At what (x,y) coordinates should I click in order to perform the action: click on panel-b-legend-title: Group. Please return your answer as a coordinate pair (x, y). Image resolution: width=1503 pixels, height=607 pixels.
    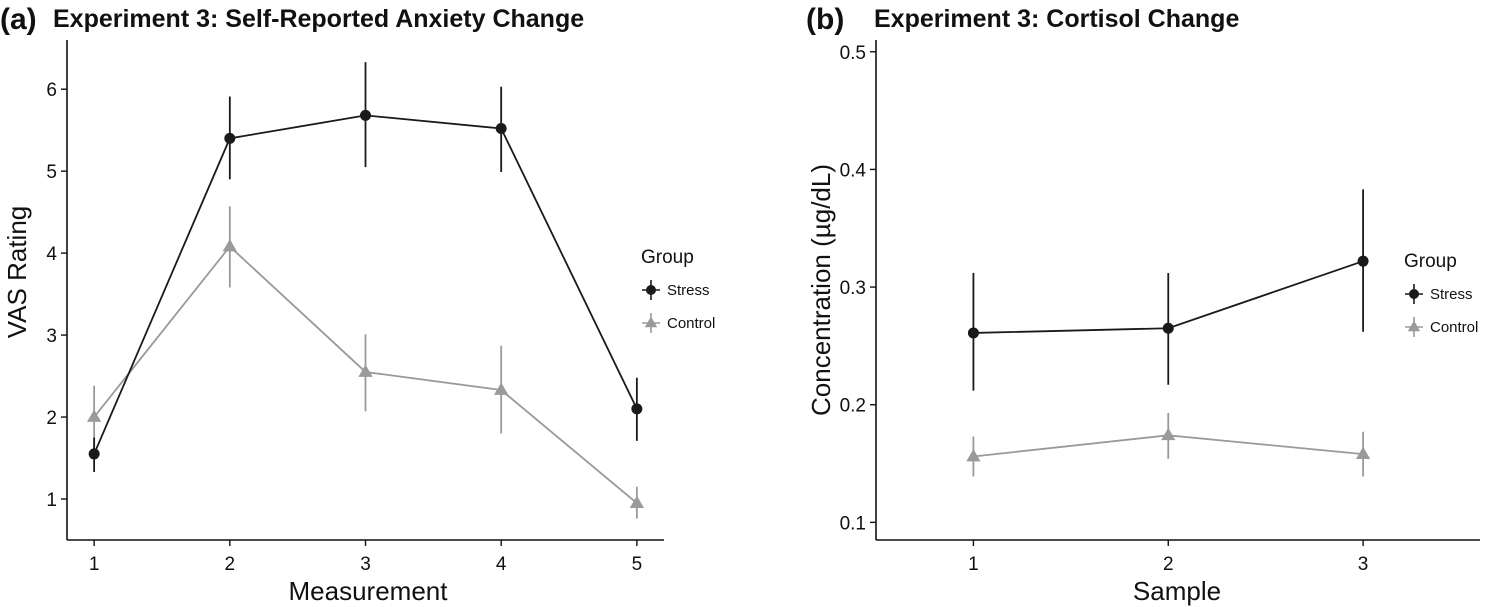
    Looking at the image, I should click on (1430, 261).